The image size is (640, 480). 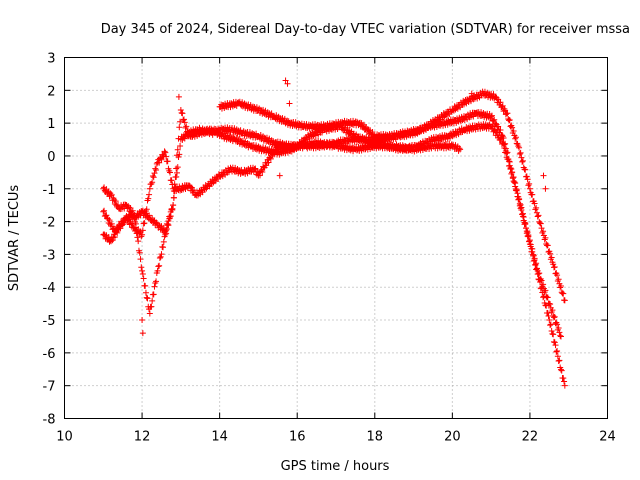 What do you see at coordinates (375, 437) in the screenshot?
I see `x-tick-label: 18` at bounding box center [375, 437].